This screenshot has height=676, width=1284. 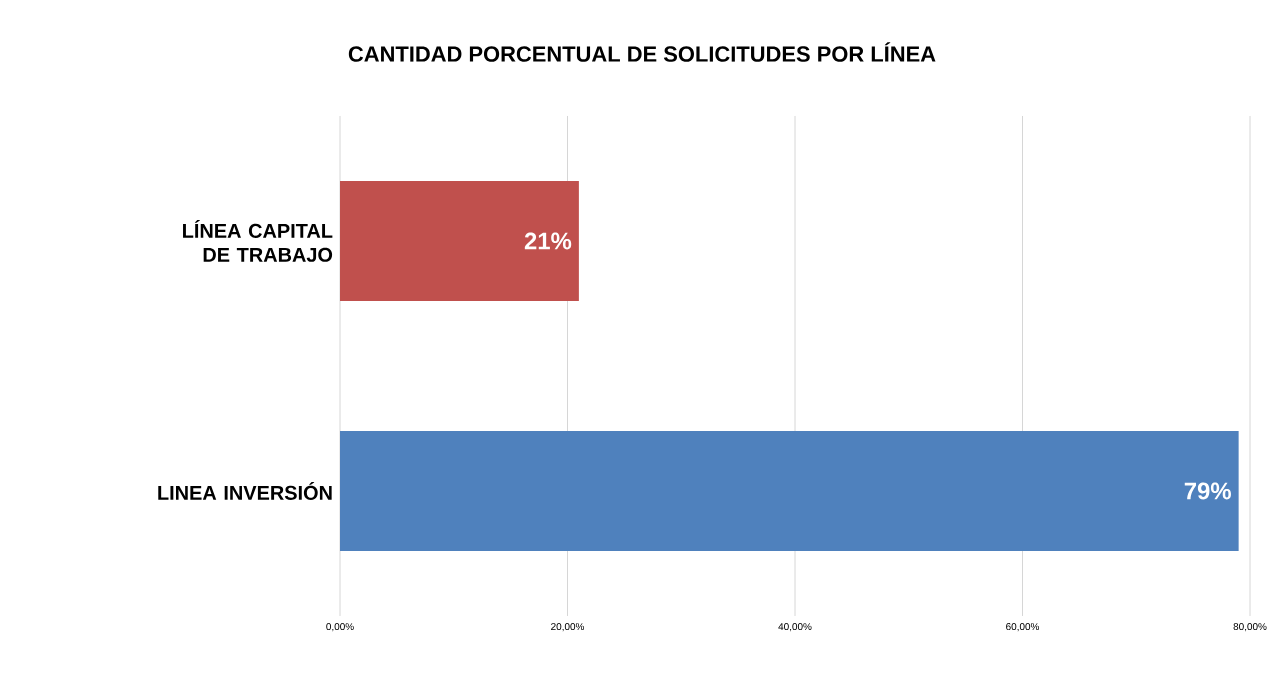 What do you see at coordinates (1207, 491) in the screenshot?
I see `data-label: 79%` at bounding box center [1207, 491].